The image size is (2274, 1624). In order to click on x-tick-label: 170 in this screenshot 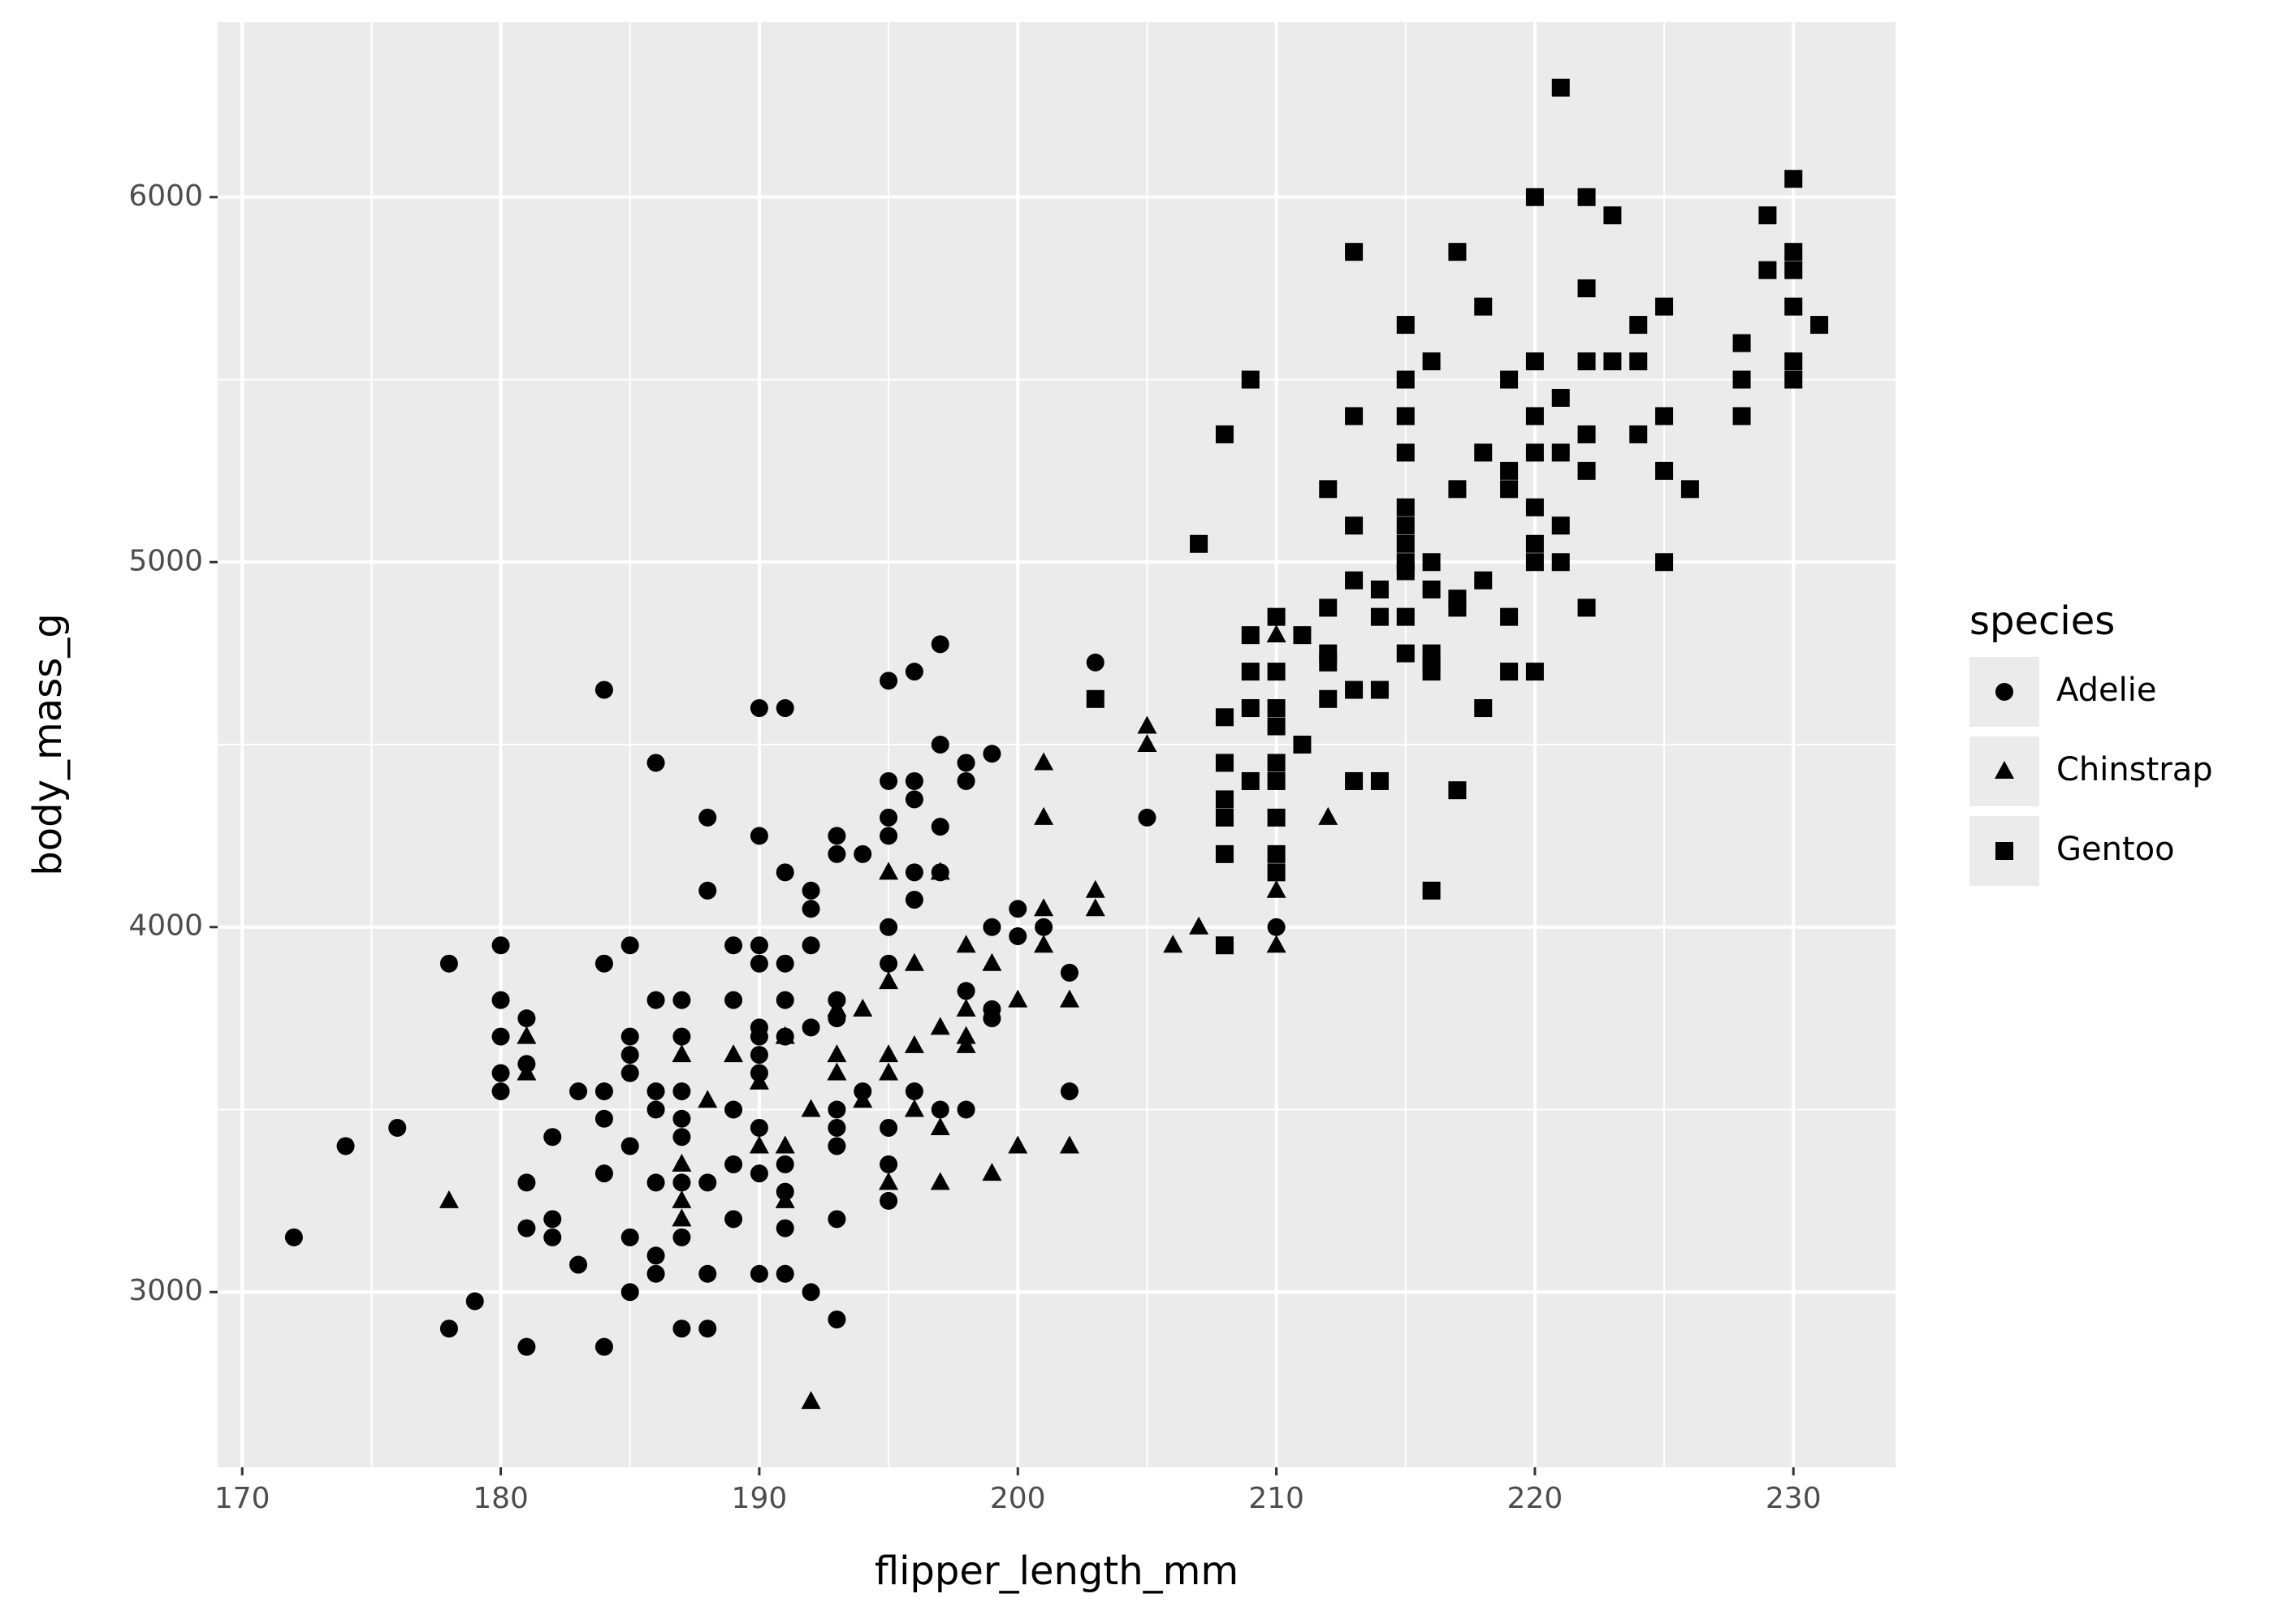, I will do `click(242, 1499)`.